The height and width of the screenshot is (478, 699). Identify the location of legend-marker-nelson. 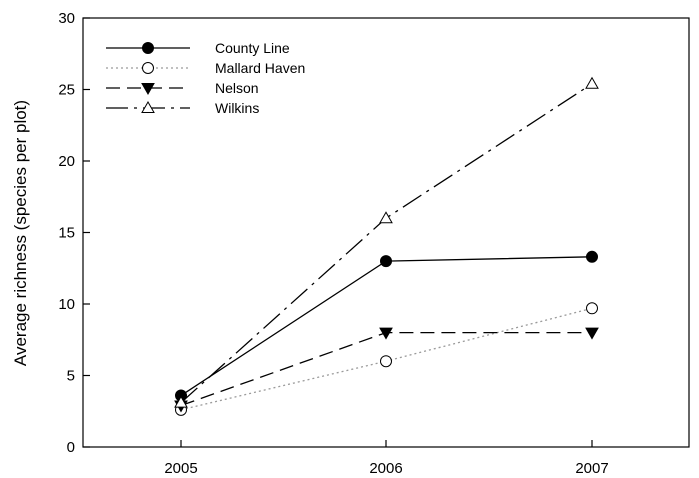
(148, 89).